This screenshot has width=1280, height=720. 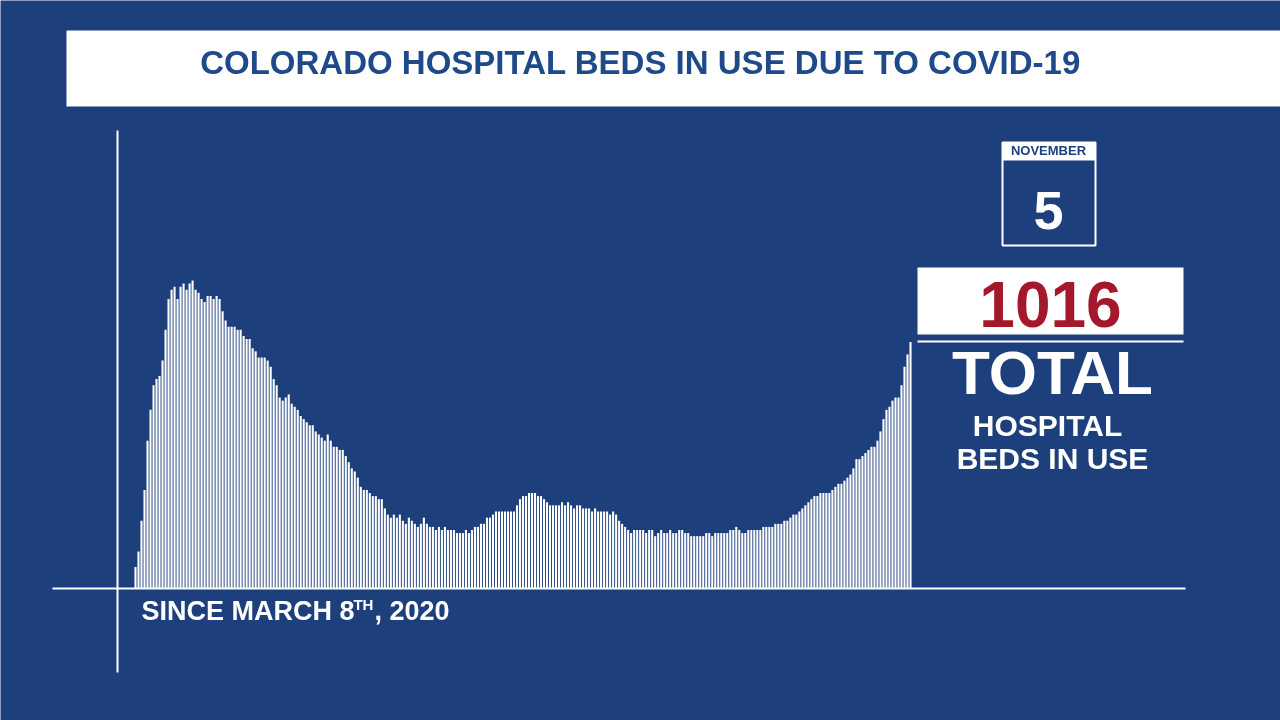 What do you see at coordinates (1052, 458) in the screenshot?
I see `text: BEDS IN USE` at bounding box center [1052, 458].